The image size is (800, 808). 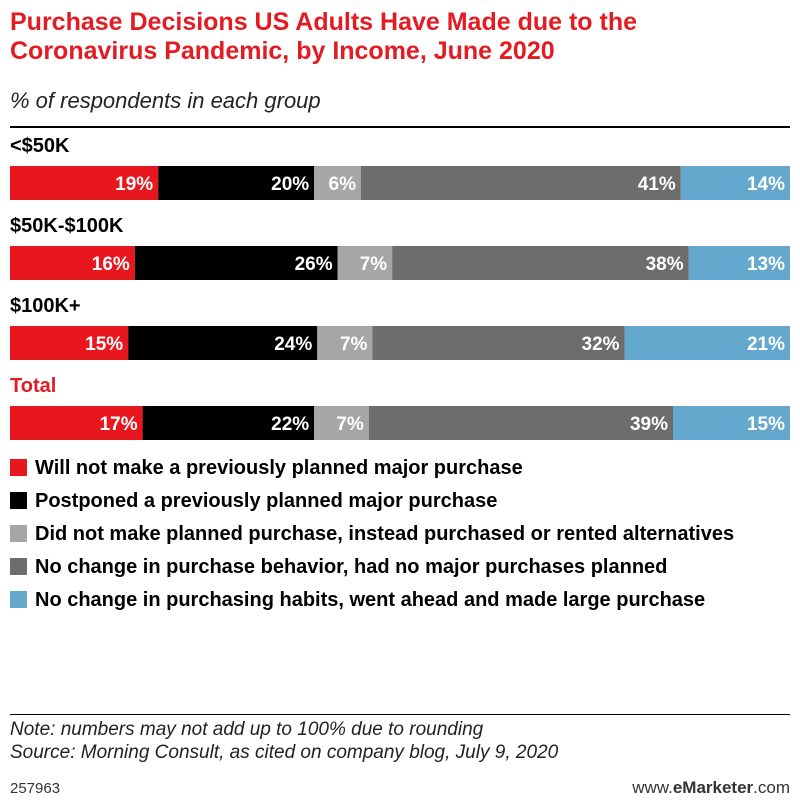 I want to click on data-label: 13%, so click(x=766, y=264).